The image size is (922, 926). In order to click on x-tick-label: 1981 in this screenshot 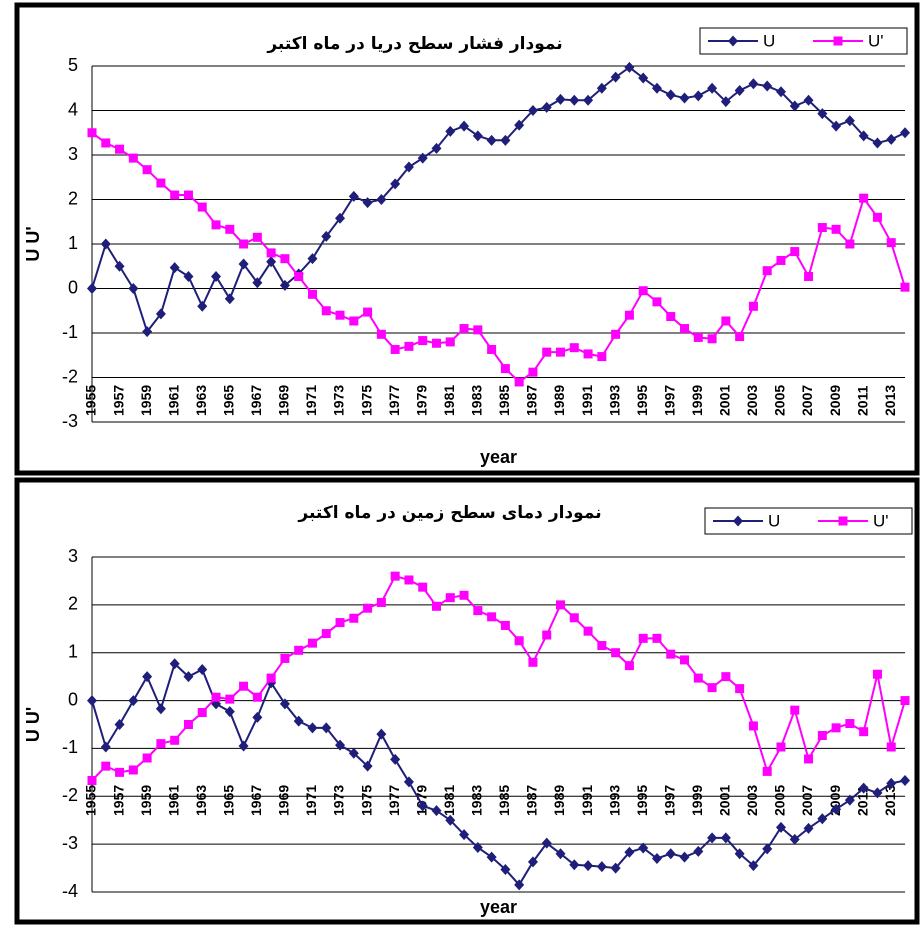, I will do `click(449, 800)`.